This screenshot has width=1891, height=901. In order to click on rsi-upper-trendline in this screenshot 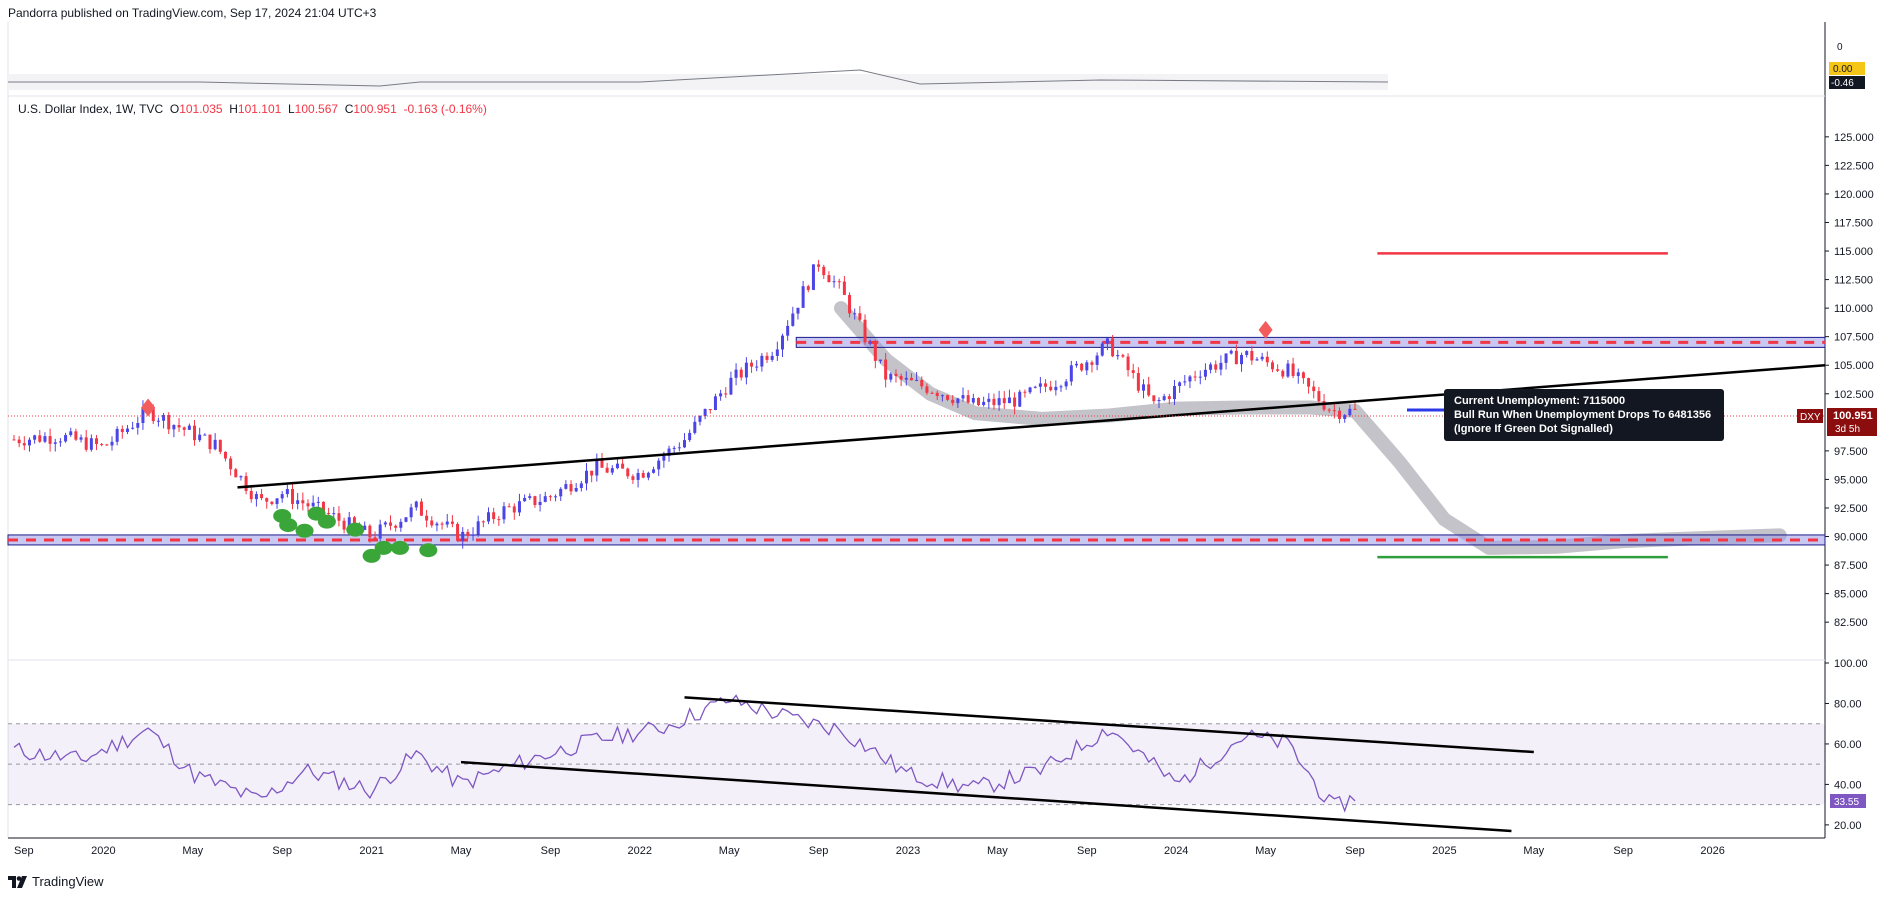, I will do `click(1109, 725)`.